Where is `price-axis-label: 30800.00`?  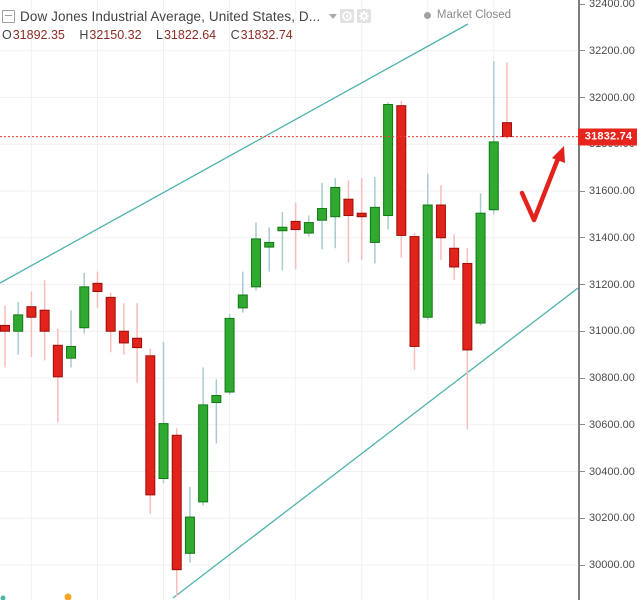
price-axis-label: 30800.00 is located at coordinates (612, 378).